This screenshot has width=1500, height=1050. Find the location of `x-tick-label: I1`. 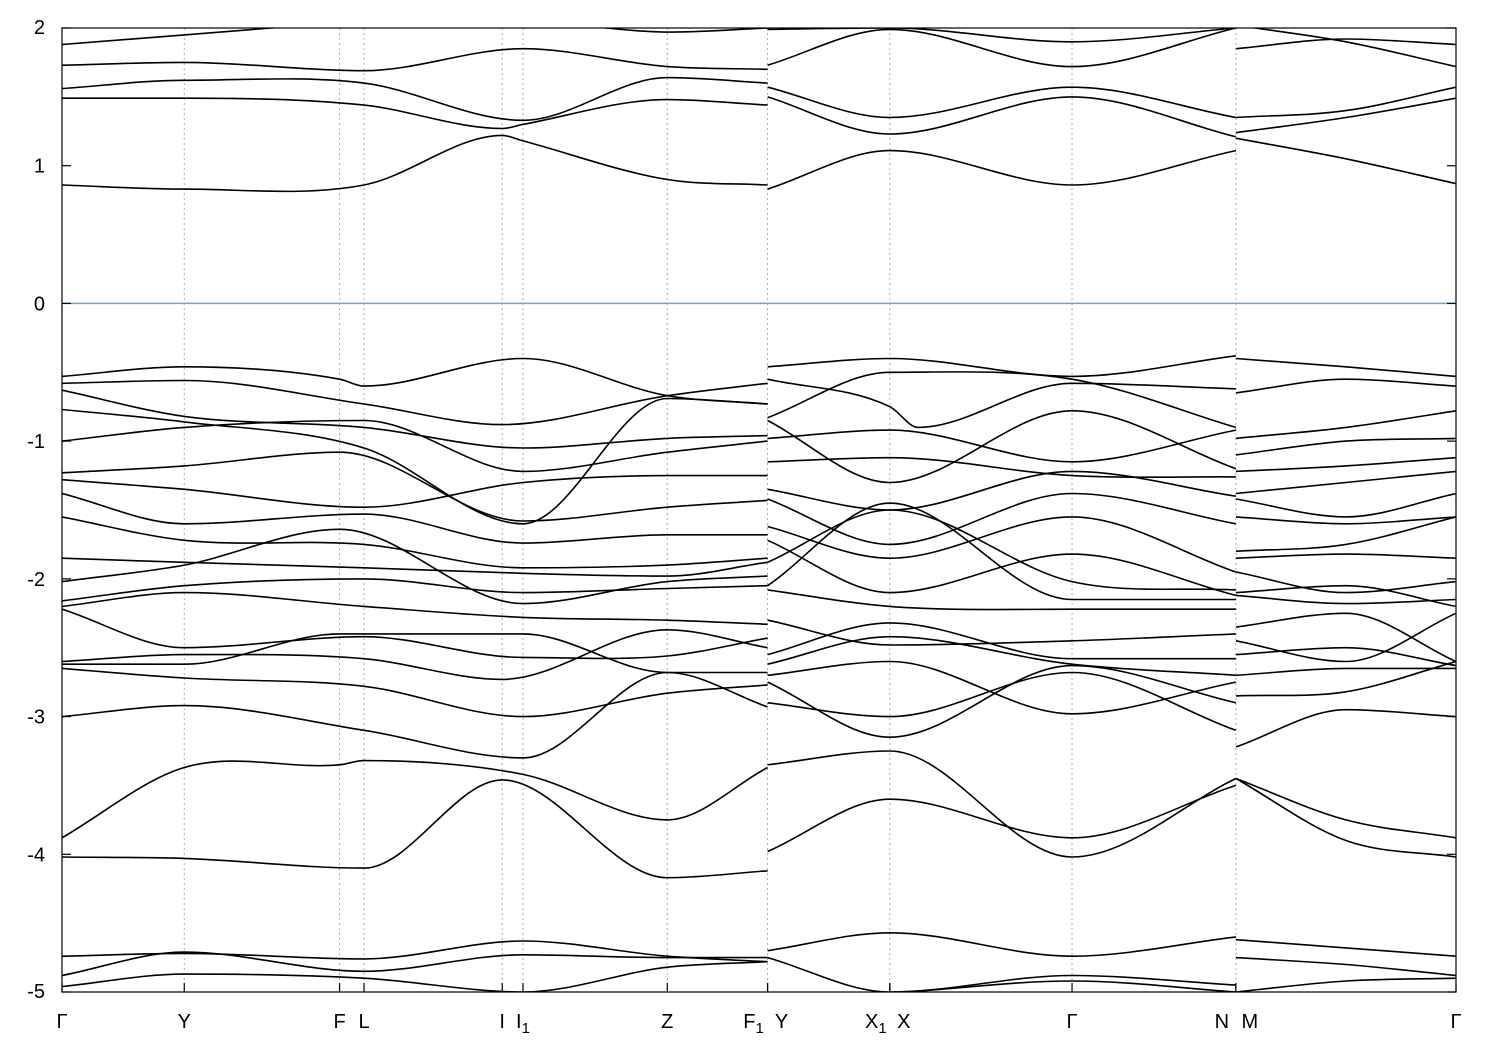

x-tick-label: I1 is located at coordinates (523, 1024).